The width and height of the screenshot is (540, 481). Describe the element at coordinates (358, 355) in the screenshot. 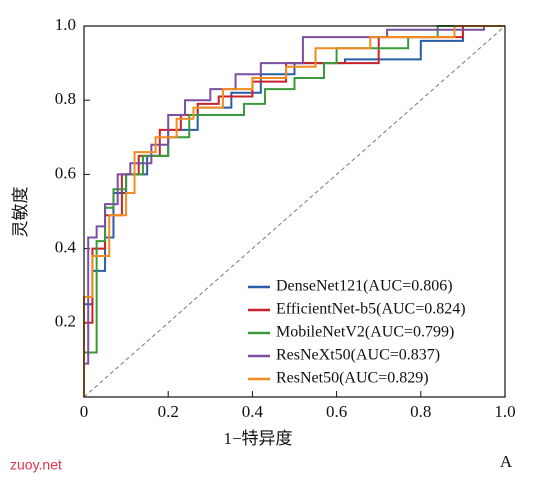

I see `legend-label: ResNeXt50(AUC=0.837)` at that location.